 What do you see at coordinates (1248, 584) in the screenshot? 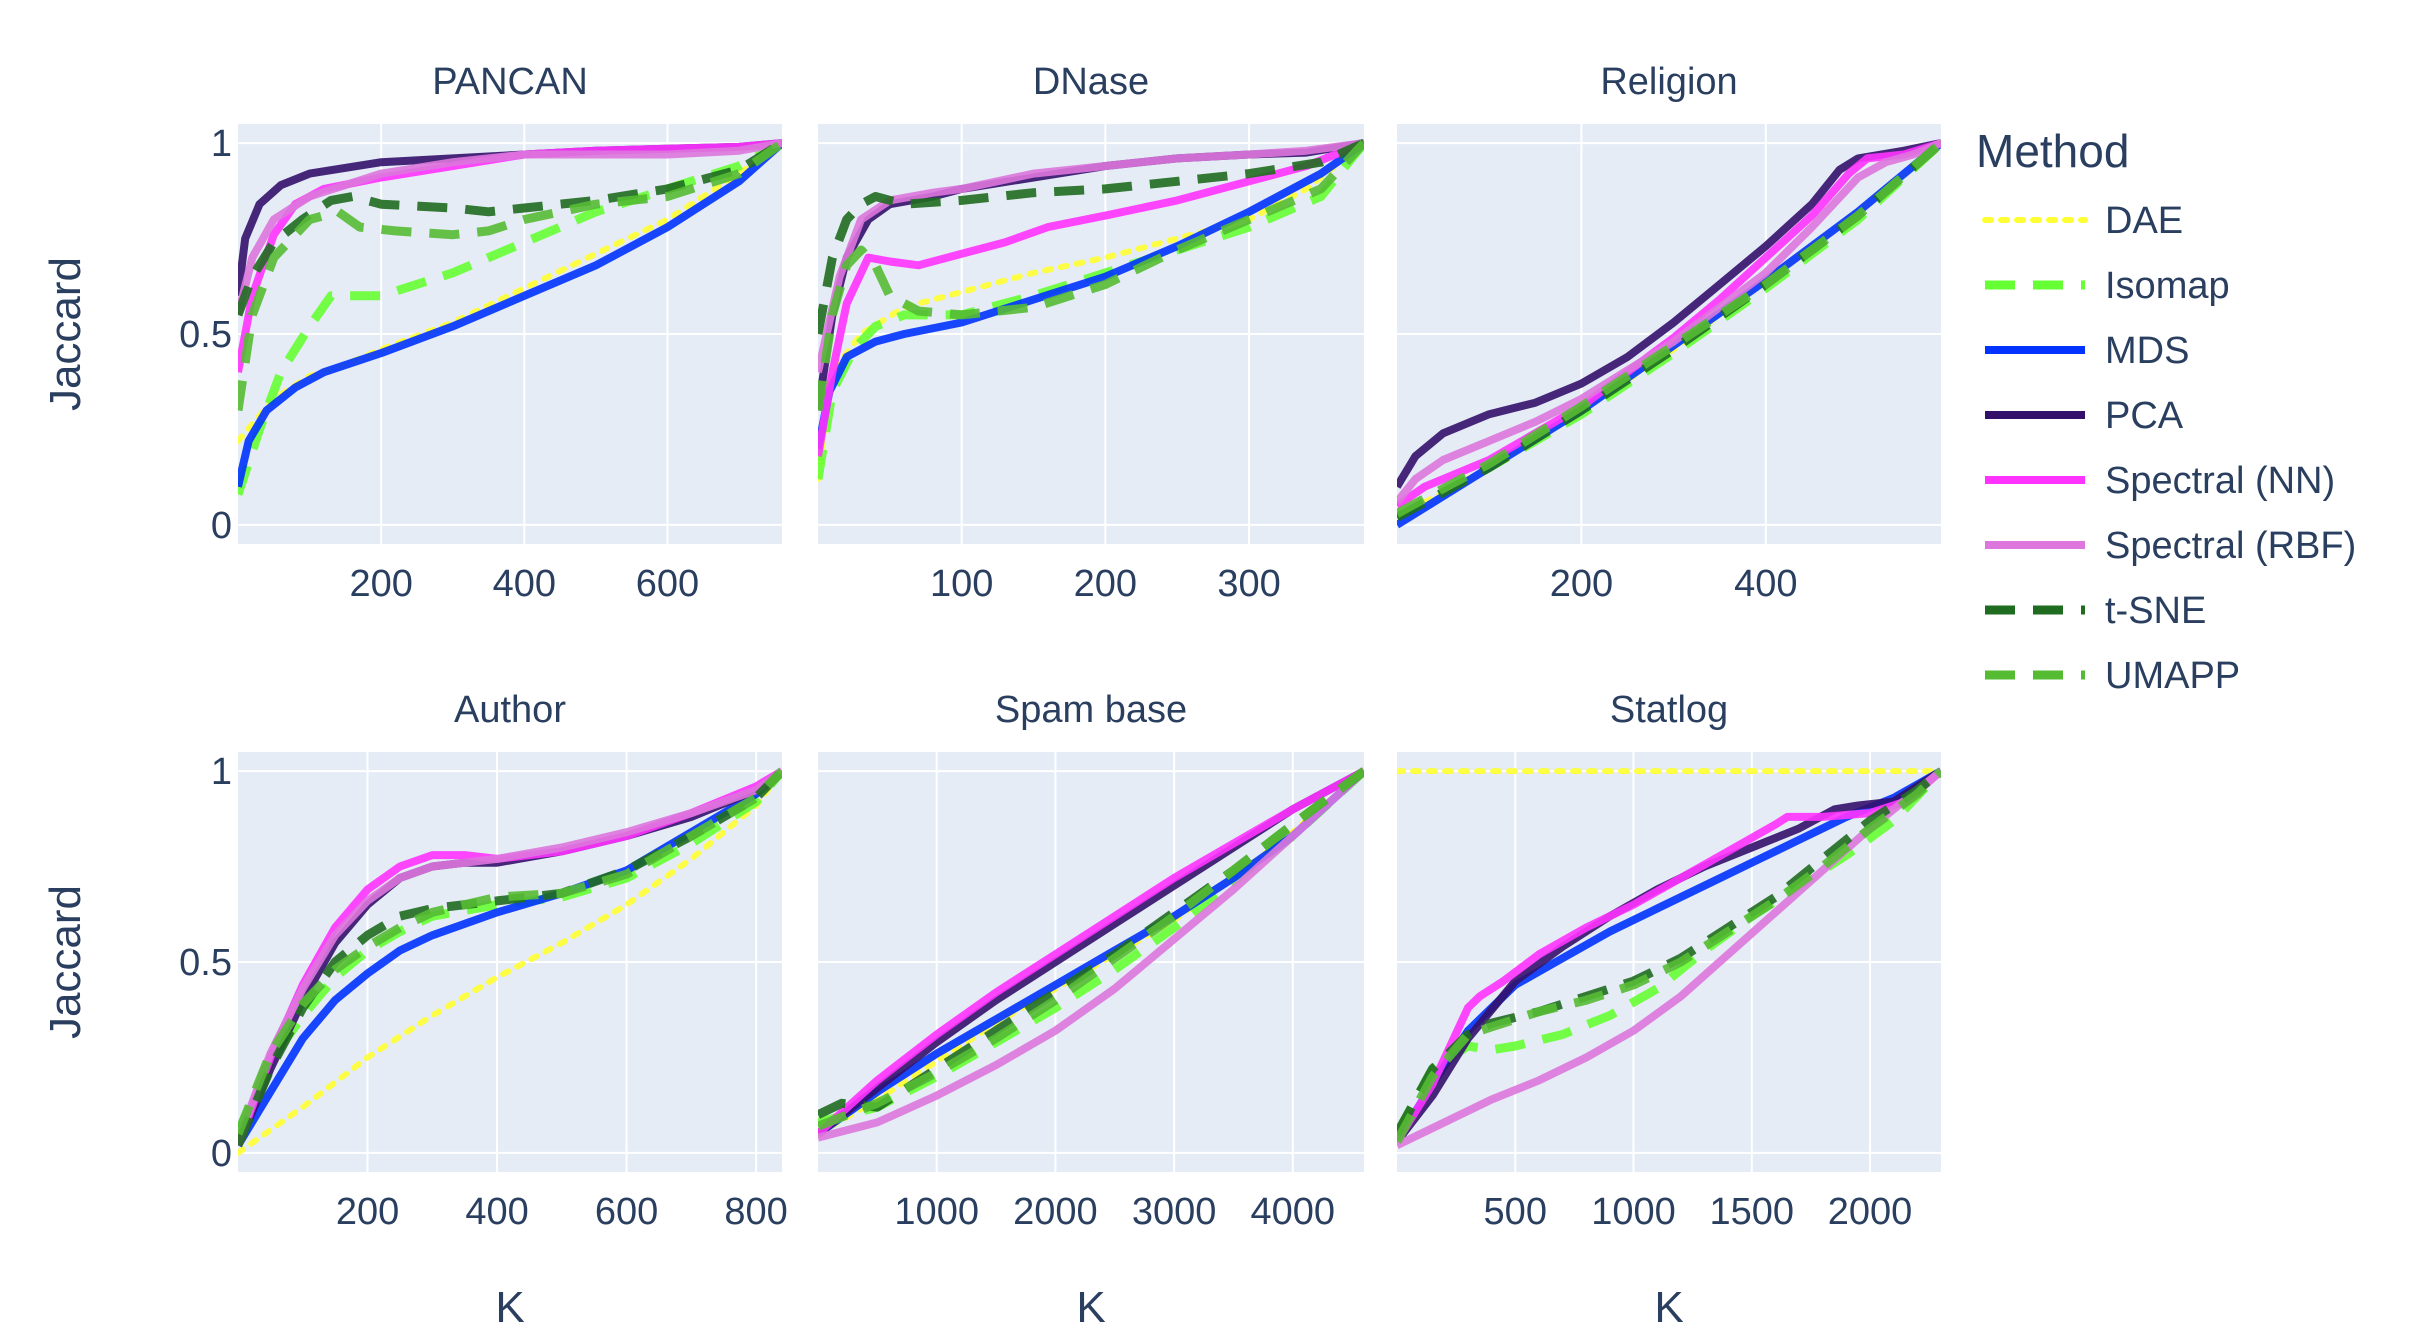
I see `x-tick-label: 300` at bounding box center [1248, 584].